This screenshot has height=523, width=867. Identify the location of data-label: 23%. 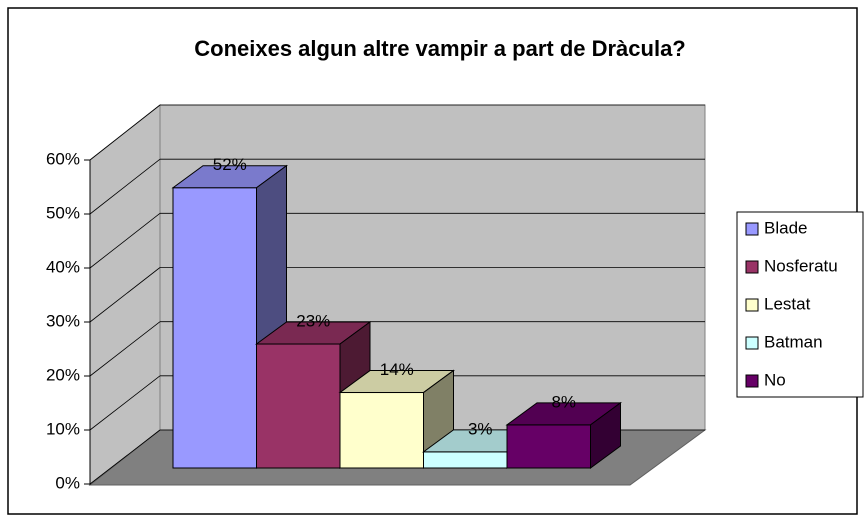
(313, 321).